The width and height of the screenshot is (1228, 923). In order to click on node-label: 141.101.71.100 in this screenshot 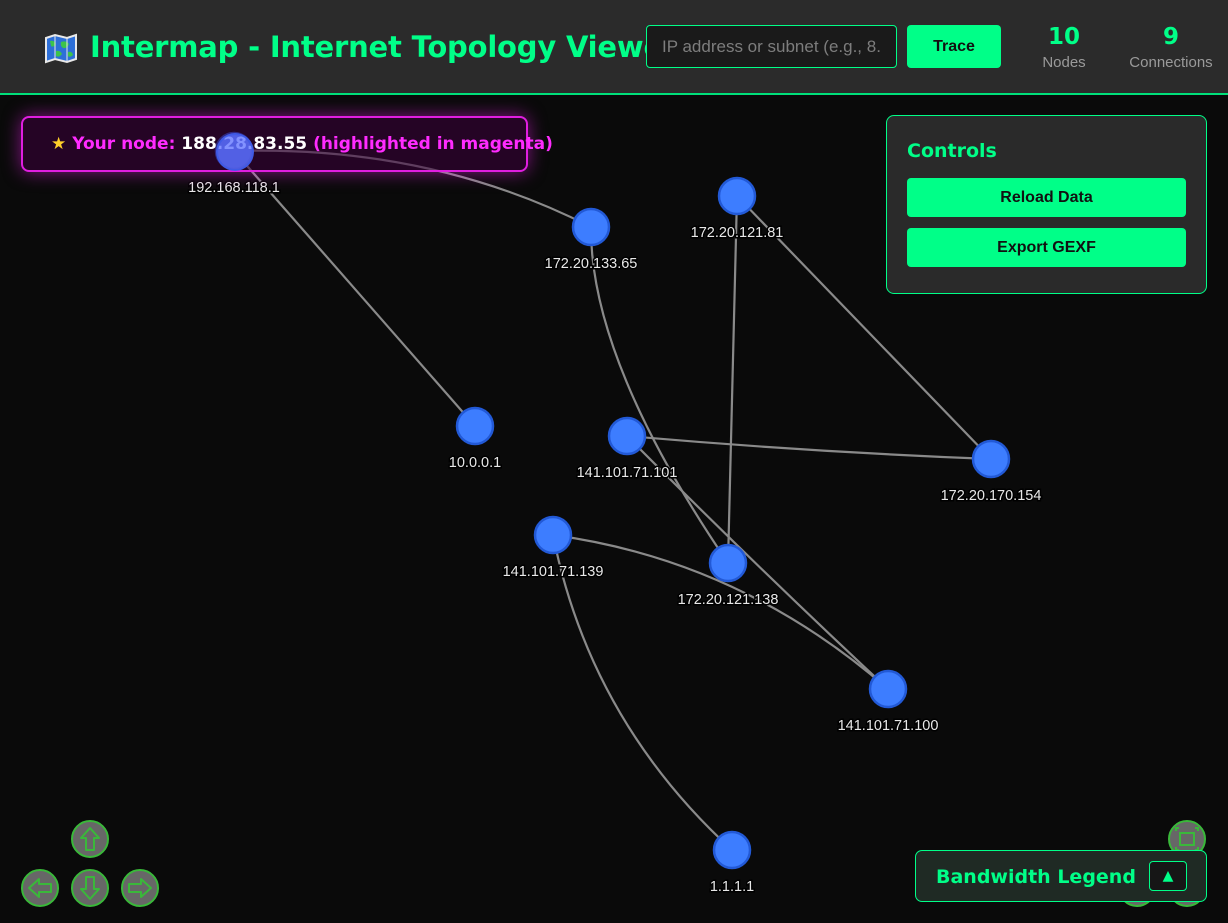, I will do `click(888, 726)`.